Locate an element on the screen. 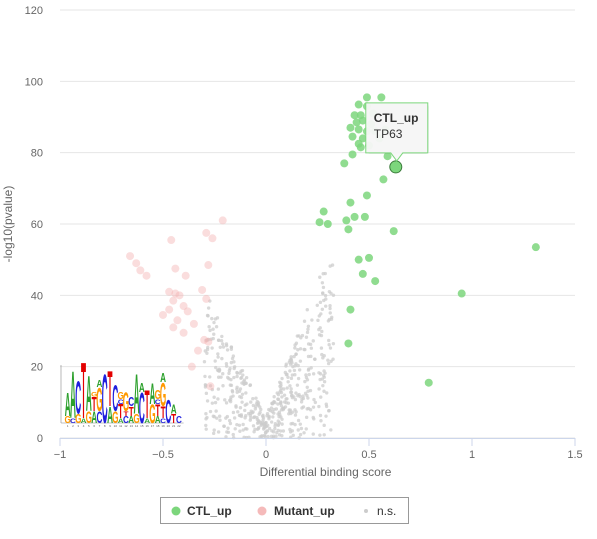  legend: CTL_up Mutant_up n.s. is located at coordinates (284, 510).